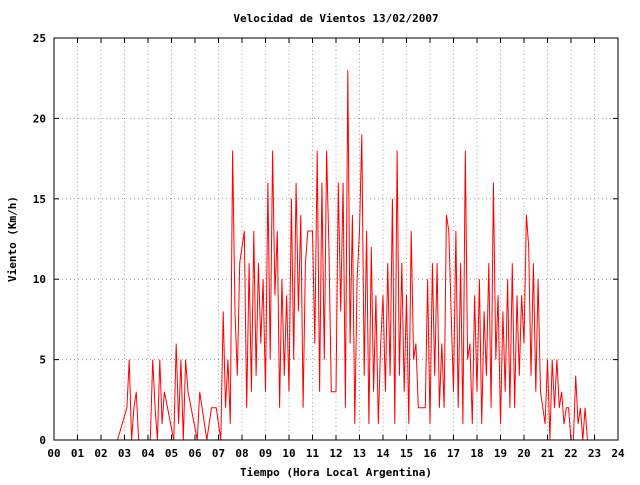 The image size is (640, 485). Describe the element at coordinates (78, 453) in the screenshot. I see `x-tick-label: 01` at that location.